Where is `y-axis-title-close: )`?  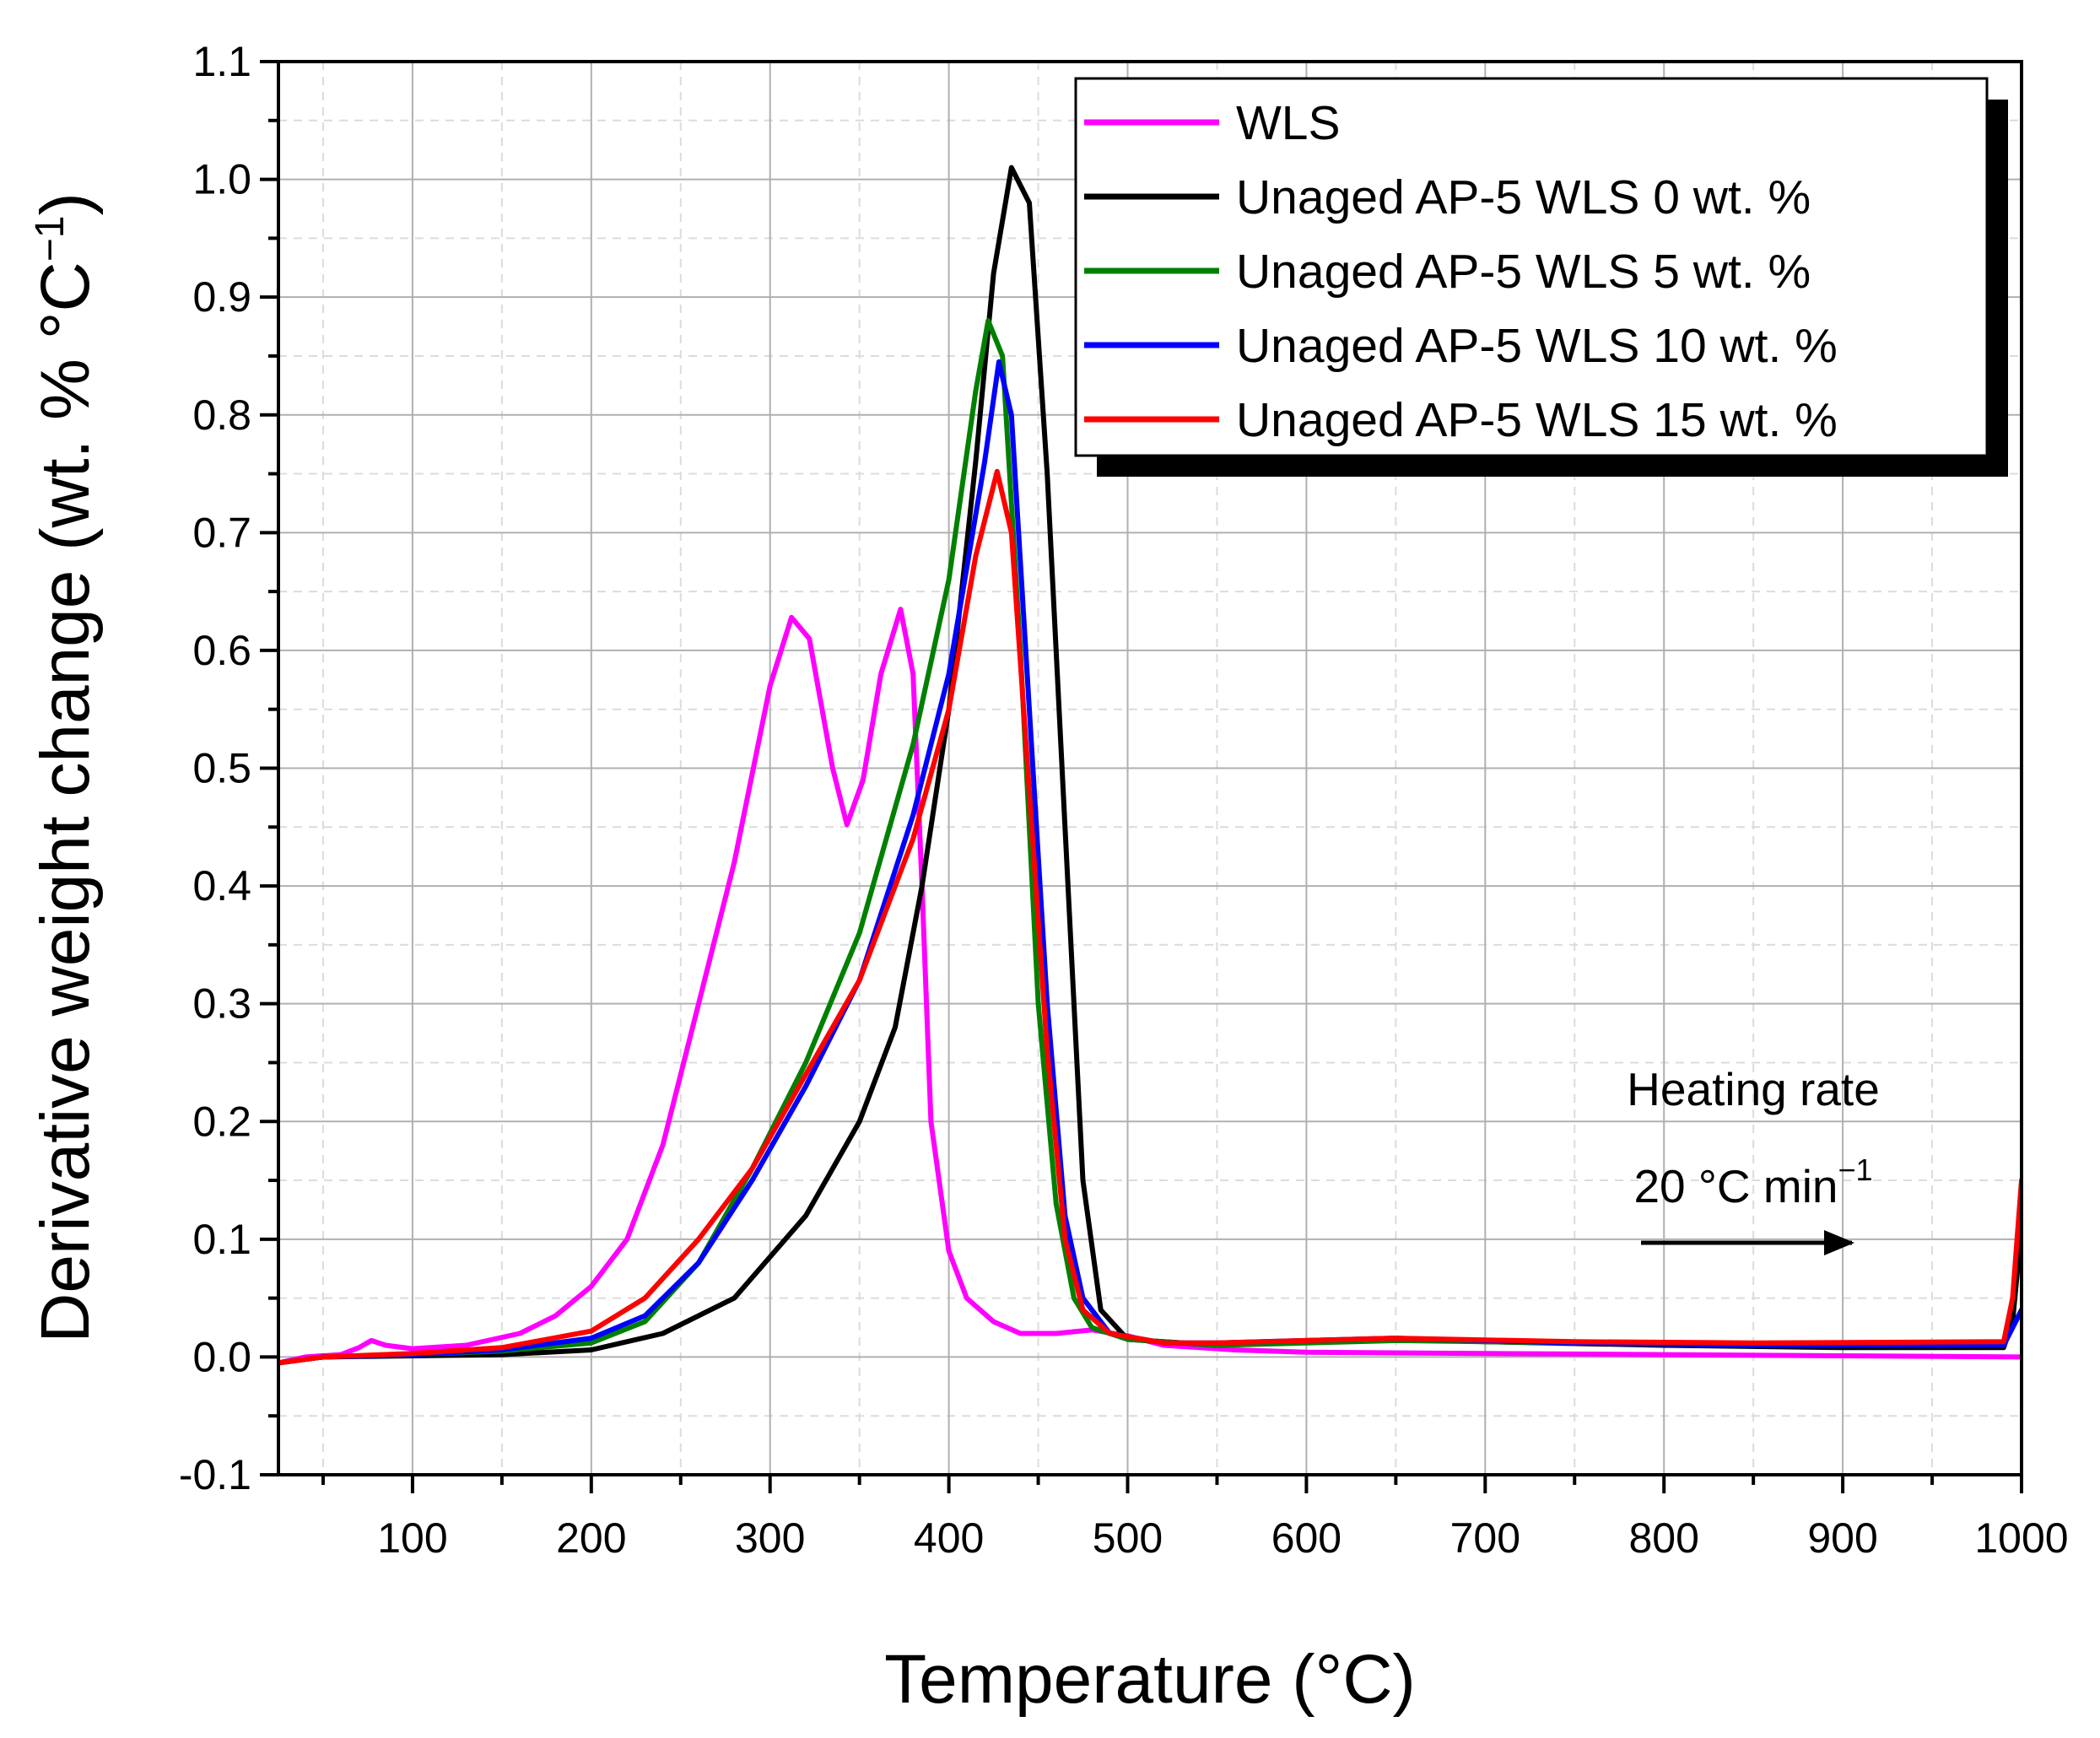
y-axis-title-close: ) is located at coordinates (65, 203).